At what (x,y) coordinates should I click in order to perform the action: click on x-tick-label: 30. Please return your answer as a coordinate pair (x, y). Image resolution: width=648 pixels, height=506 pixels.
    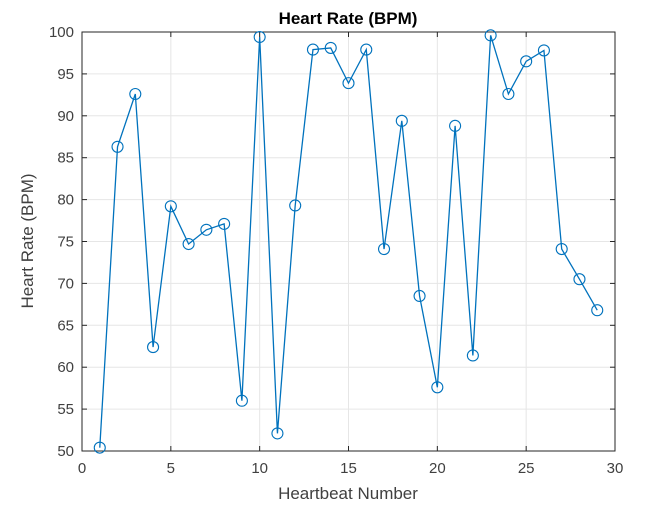
    Looking at the image, I should click on (615, 468).